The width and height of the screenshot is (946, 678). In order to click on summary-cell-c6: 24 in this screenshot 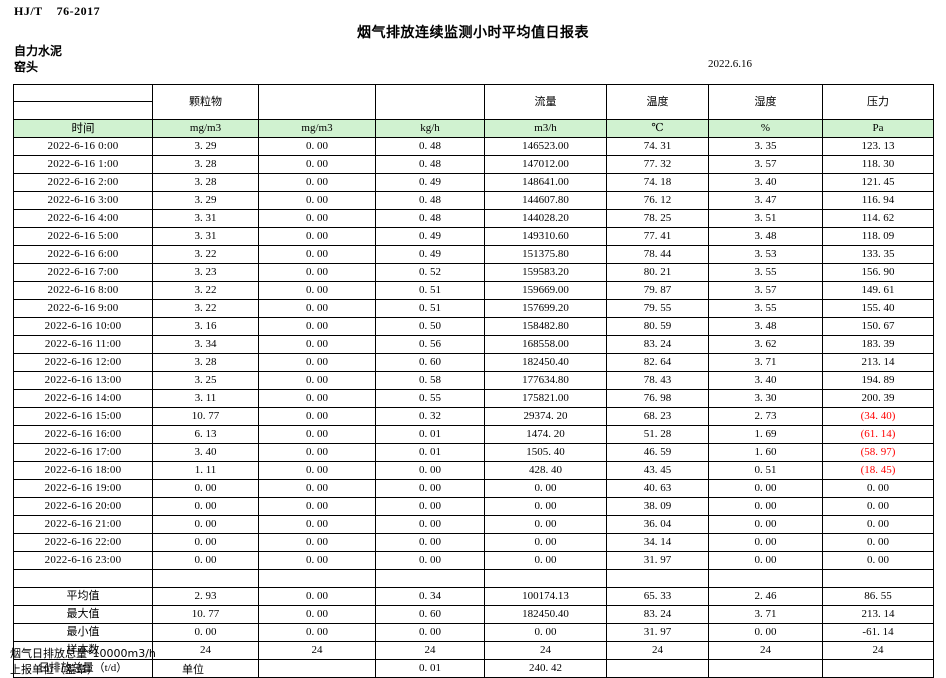, I will do `click(765, 650)`.